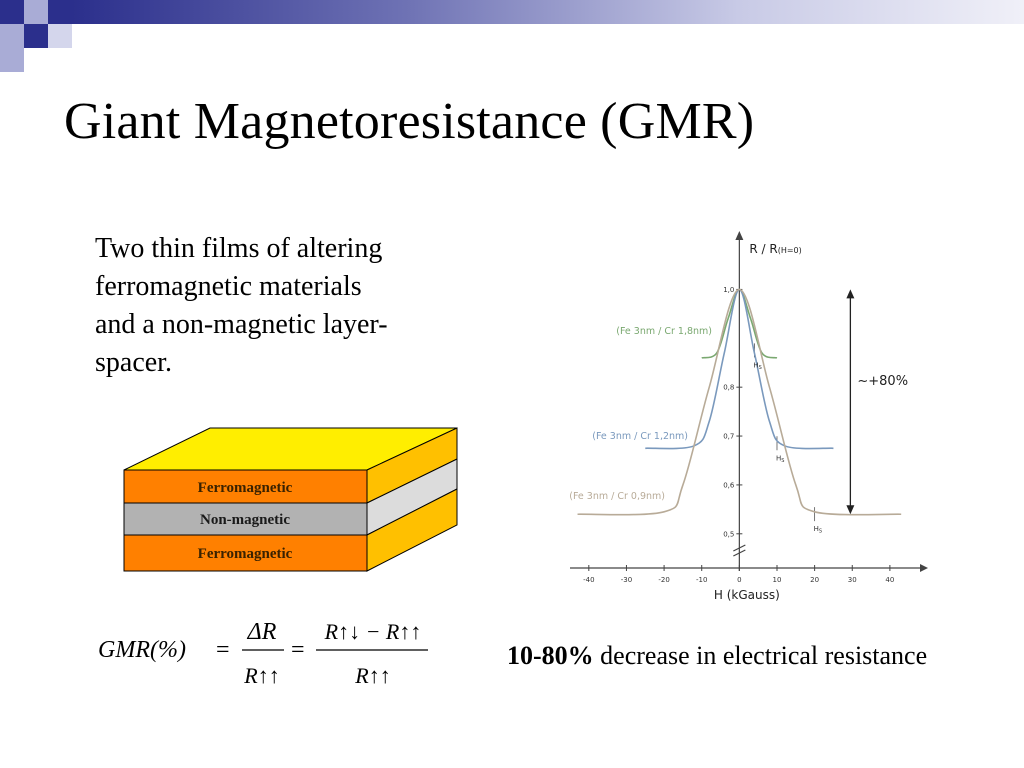 The image size is (1024, 768). I want to click on formula-frac1-denominator: R↑↑, so click(261, 675).